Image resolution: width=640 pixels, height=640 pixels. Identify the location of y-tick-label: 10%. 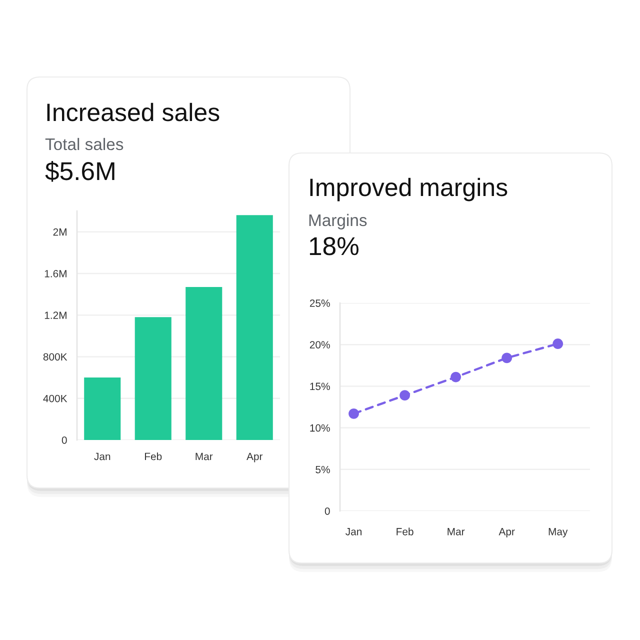
(320, 428).